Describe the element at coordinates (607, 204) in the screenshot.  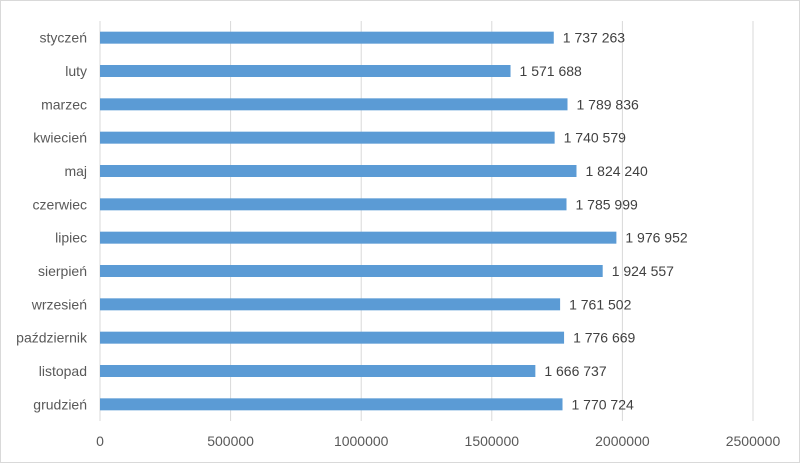
I see `data-label: 1 785 999` at that location.